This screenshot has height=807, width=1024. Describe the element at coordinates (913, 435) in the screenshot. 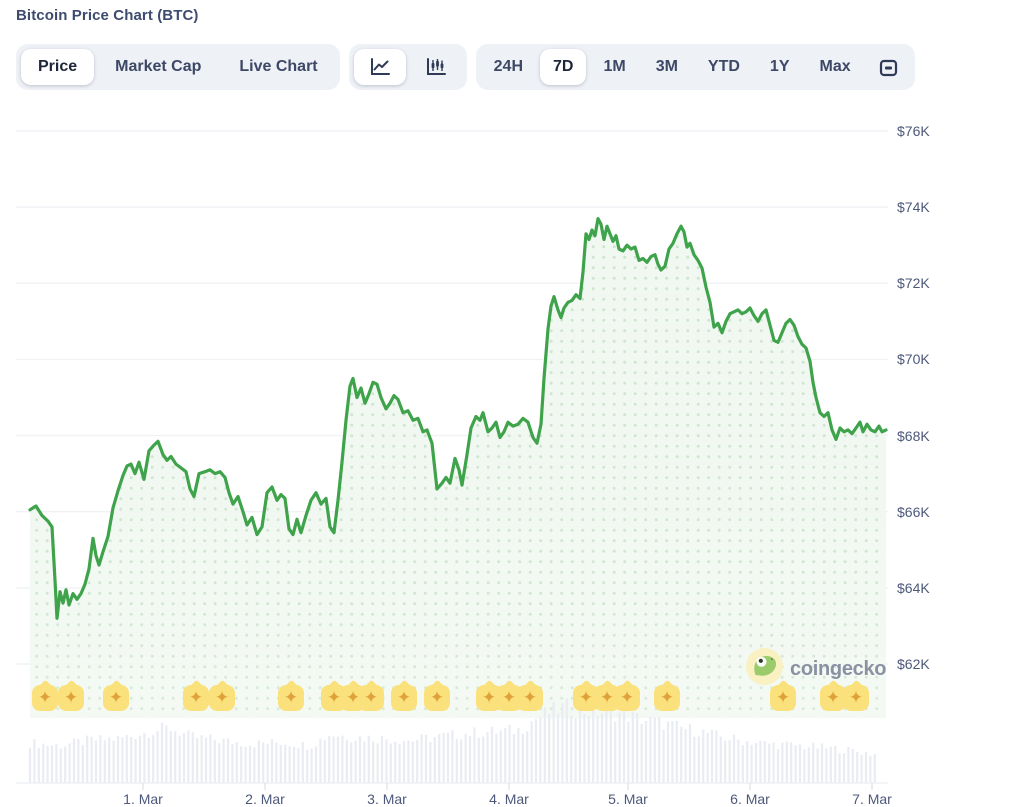

I see `y-axis-tick-label: $68K` at that location.